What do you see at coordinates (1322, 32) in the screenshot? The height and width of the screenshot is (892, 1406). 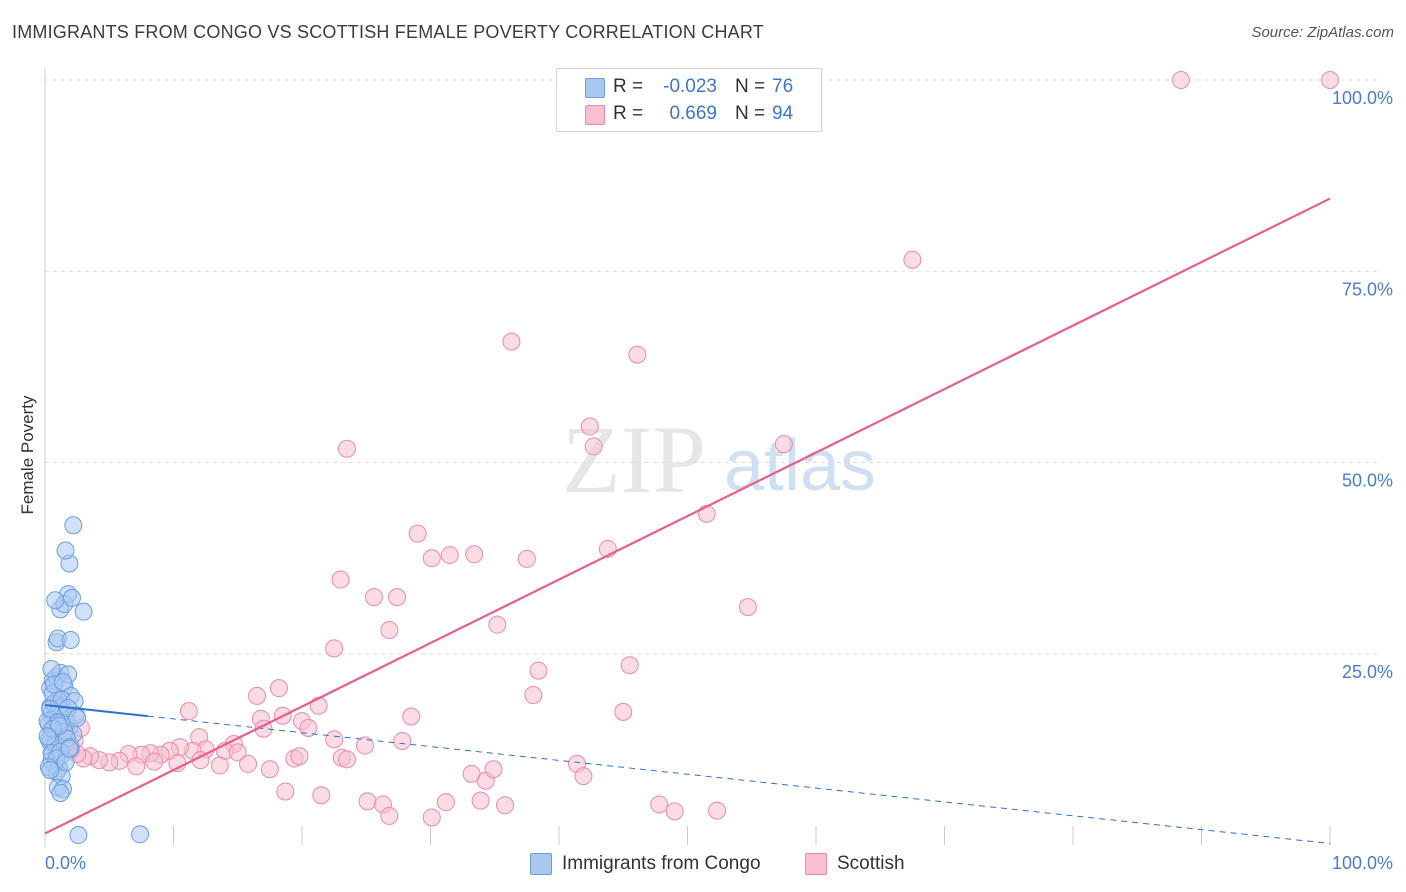 I see `source-label: Source: ZipAtlas.com` at bounding box center [1322, 32].